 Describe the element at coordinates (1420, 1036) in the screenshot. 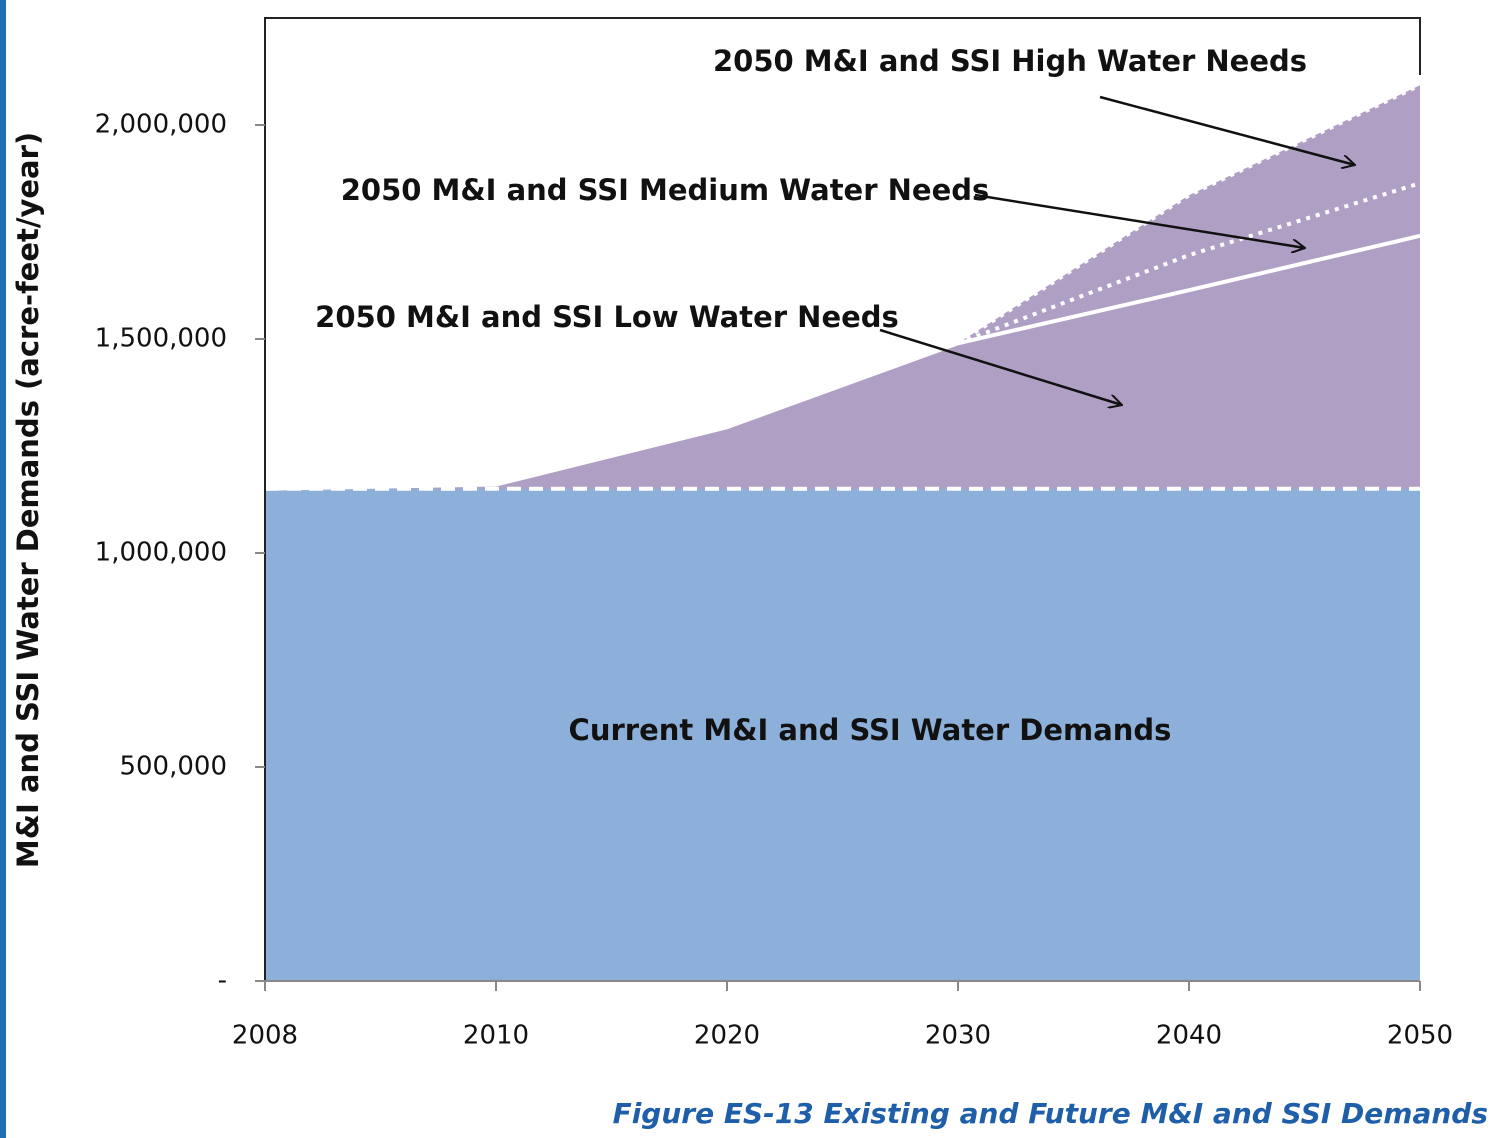

I see `x-tick-label: 2050` at that location.